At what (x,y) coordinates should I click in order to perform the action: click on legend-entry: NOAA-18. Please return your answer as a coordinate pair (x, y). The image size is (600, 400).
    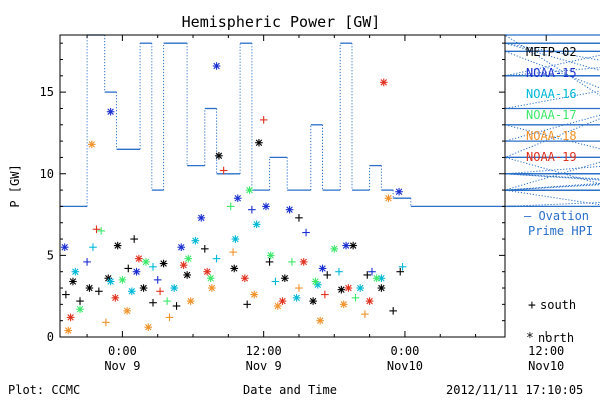
    Looking at the image, I should click on (551, 136).